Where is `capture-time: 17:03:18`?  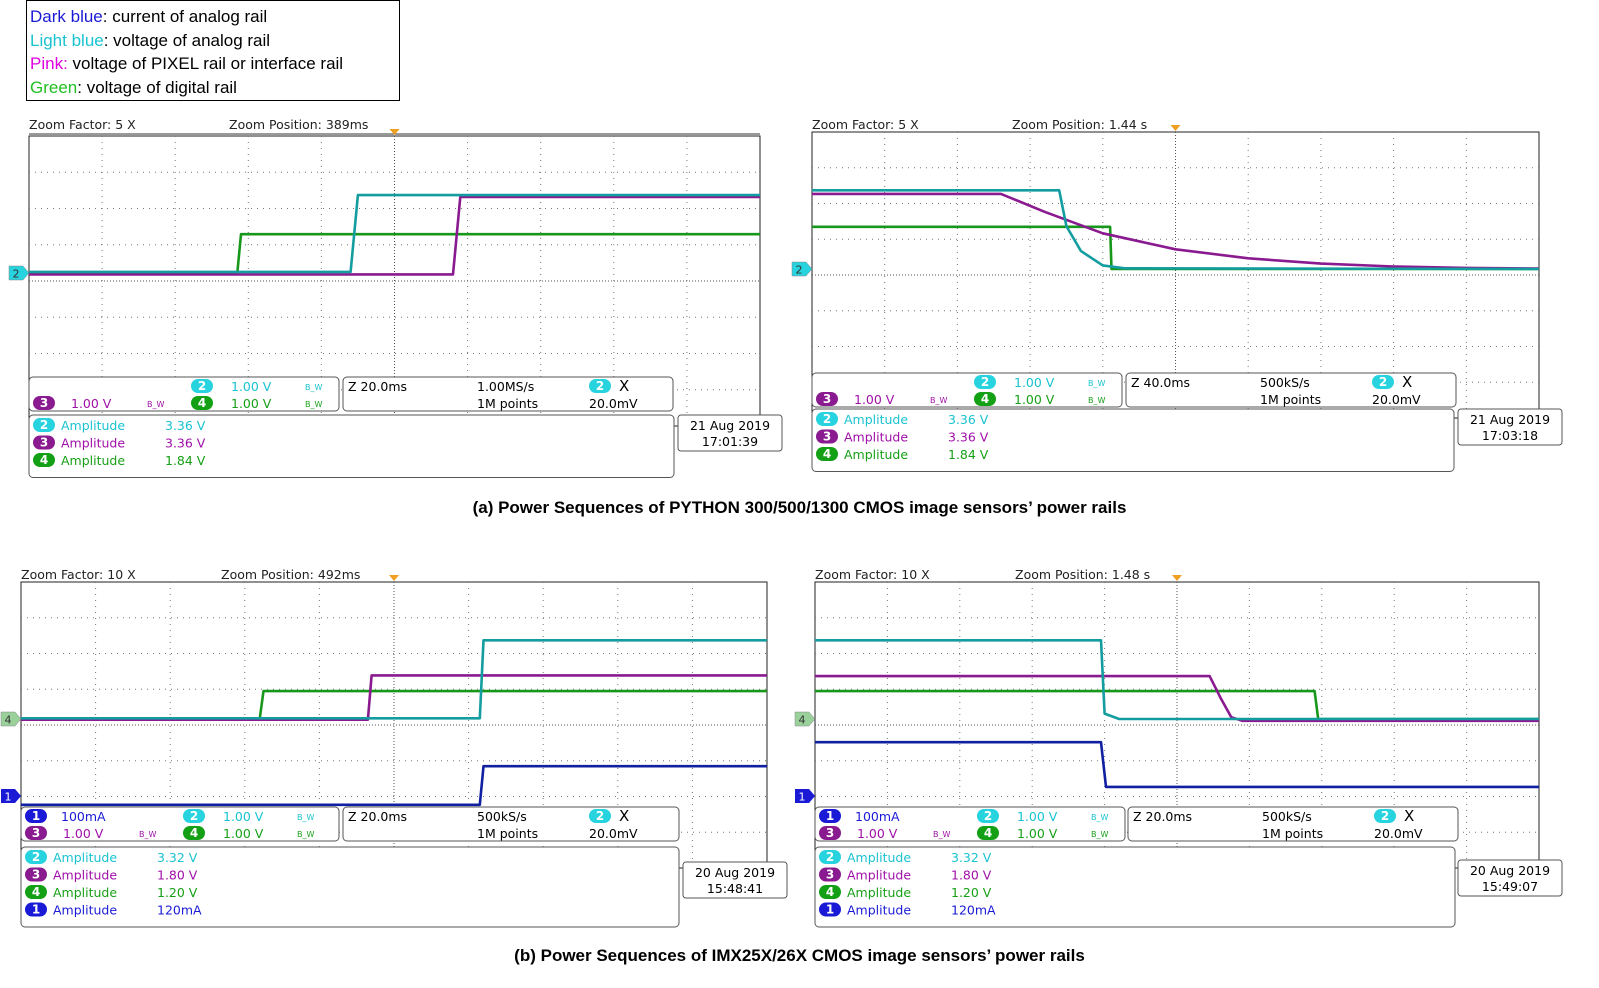
capture-time: 17:03:18 is located at coordinates (1510, 435).